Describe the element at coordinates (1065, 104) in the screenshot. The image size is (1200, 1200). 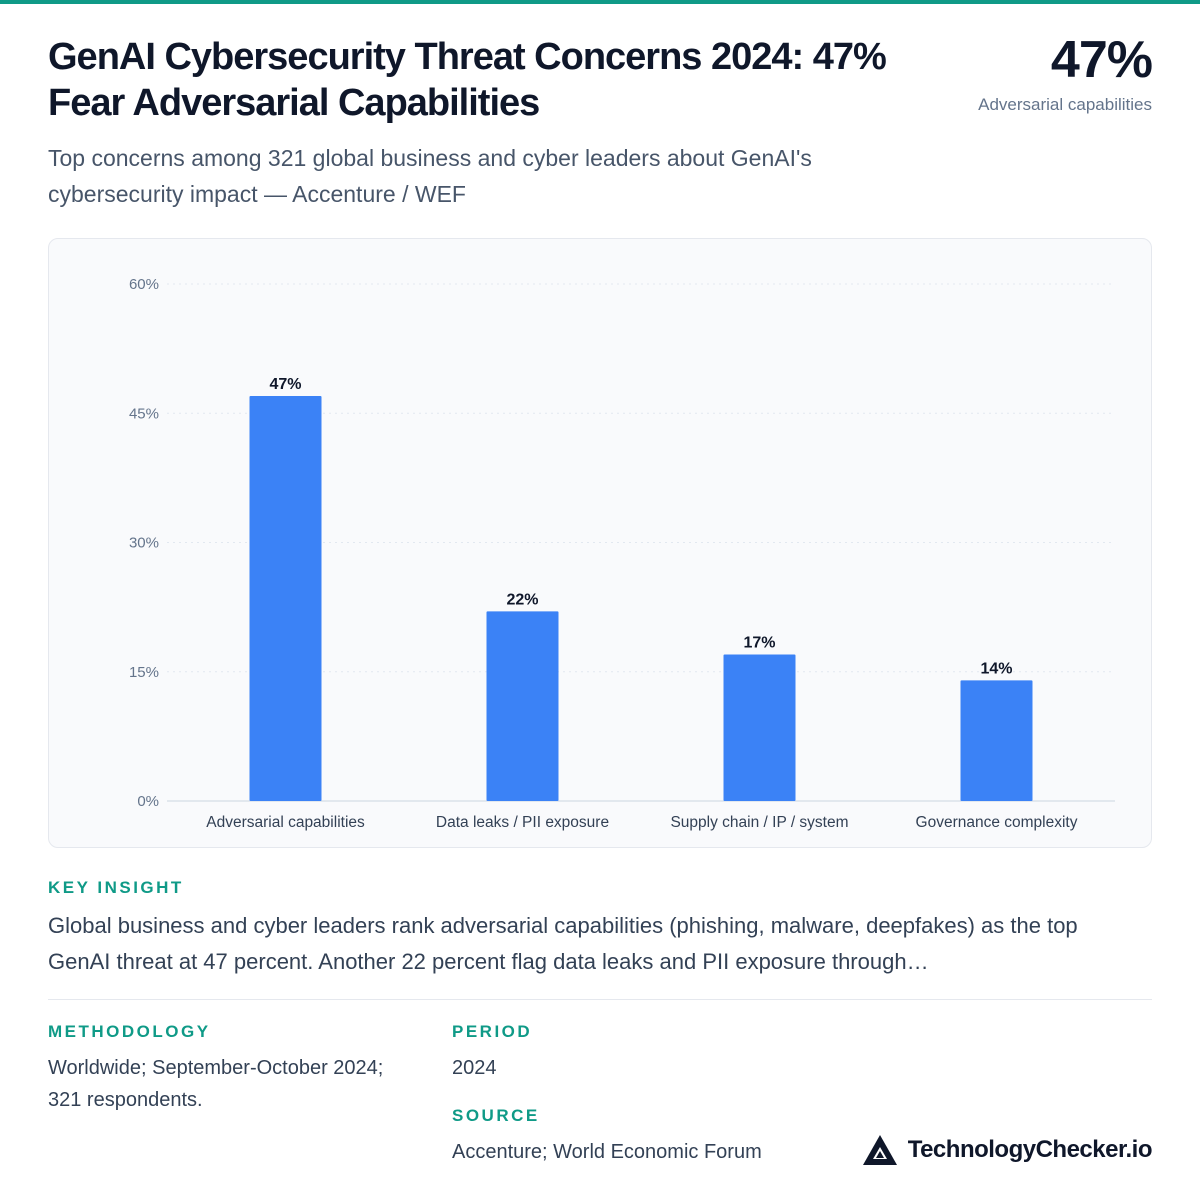
I see `hero-stat-label: Adversarial capabilities` at that location.